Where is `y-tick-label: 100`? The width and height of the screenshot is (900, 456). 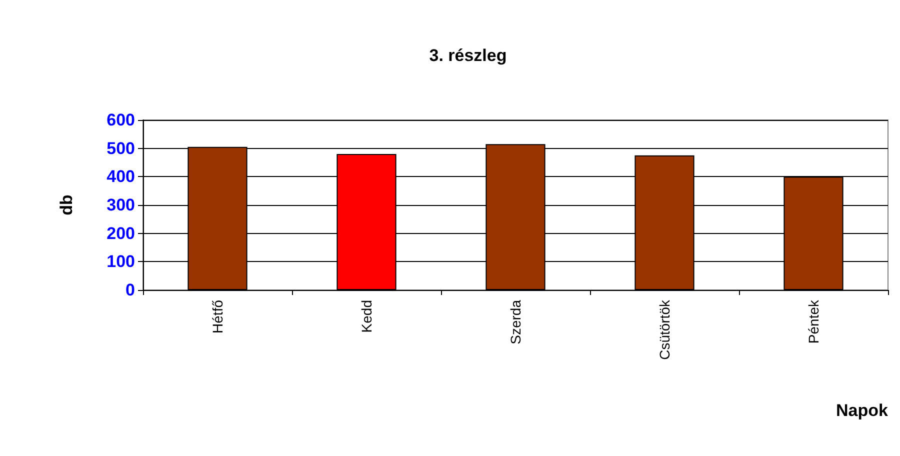 y-tick-label: 100 is located at coordinates (120, 262).